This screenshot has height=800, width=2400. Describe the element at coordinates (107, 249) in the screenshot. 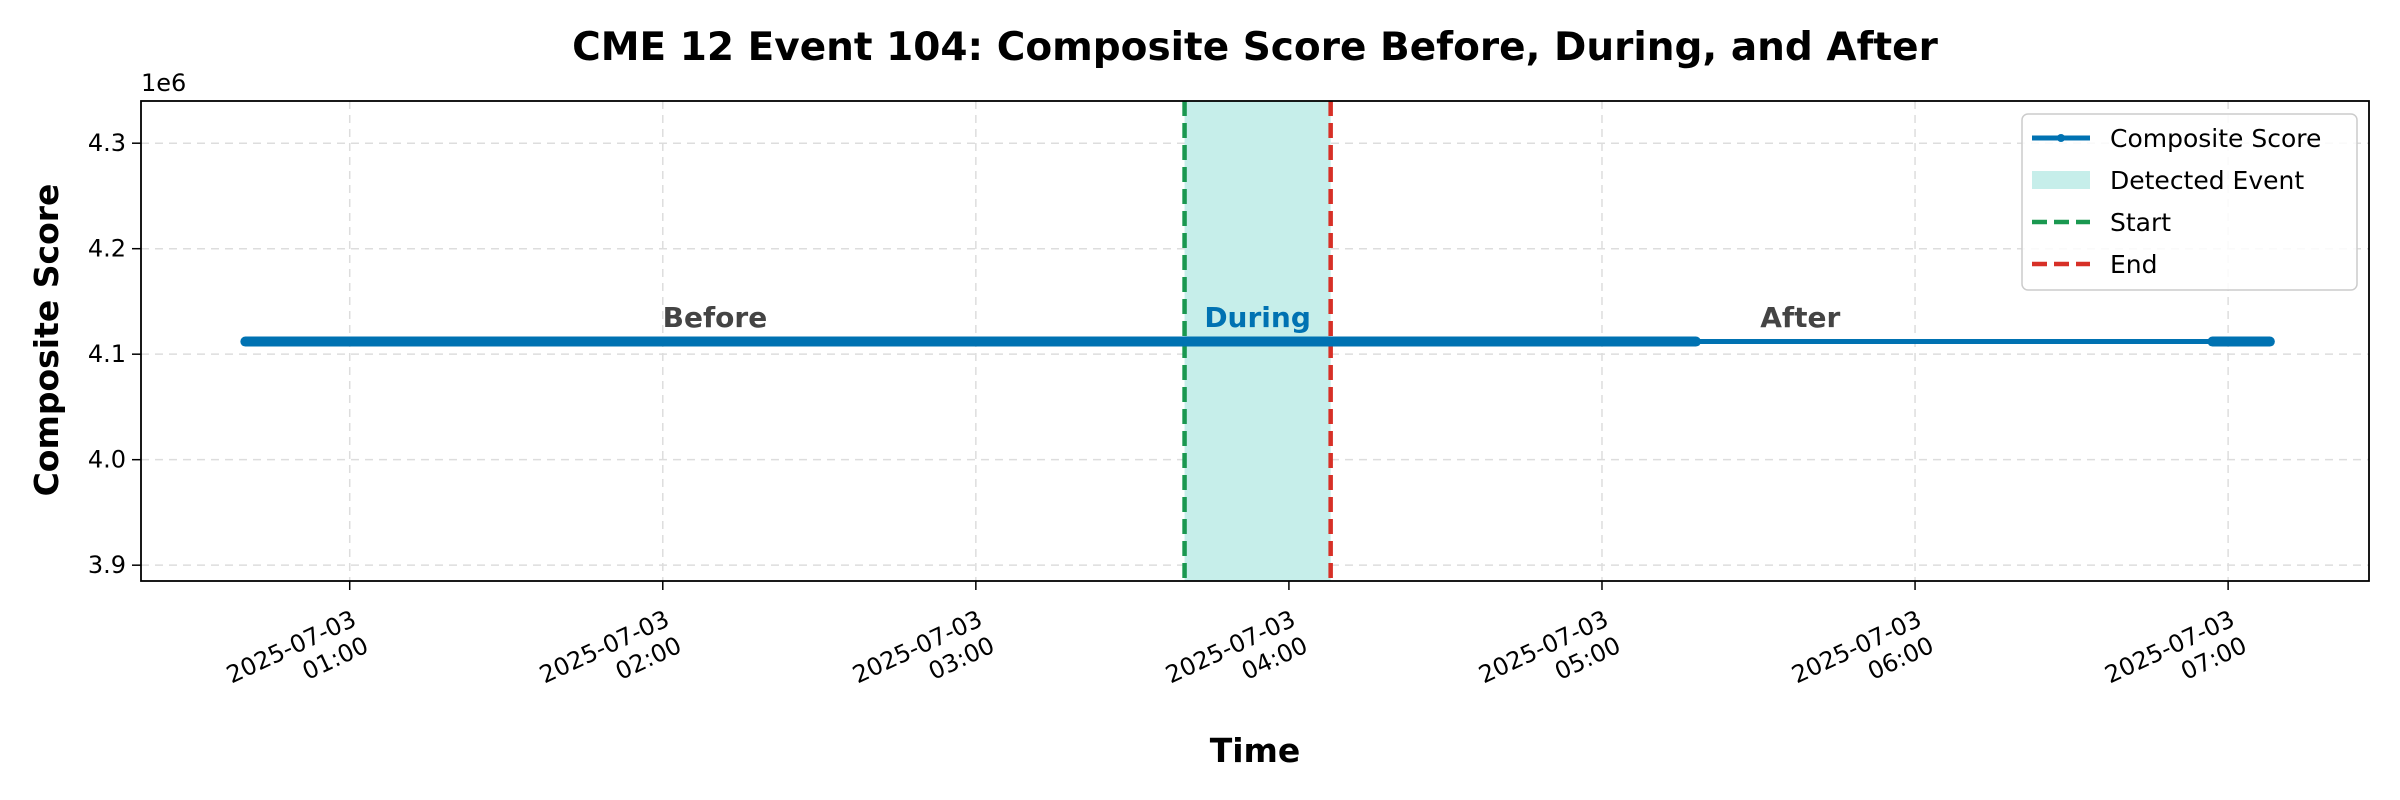

I see `y-tick-label: 4.2` at that location.